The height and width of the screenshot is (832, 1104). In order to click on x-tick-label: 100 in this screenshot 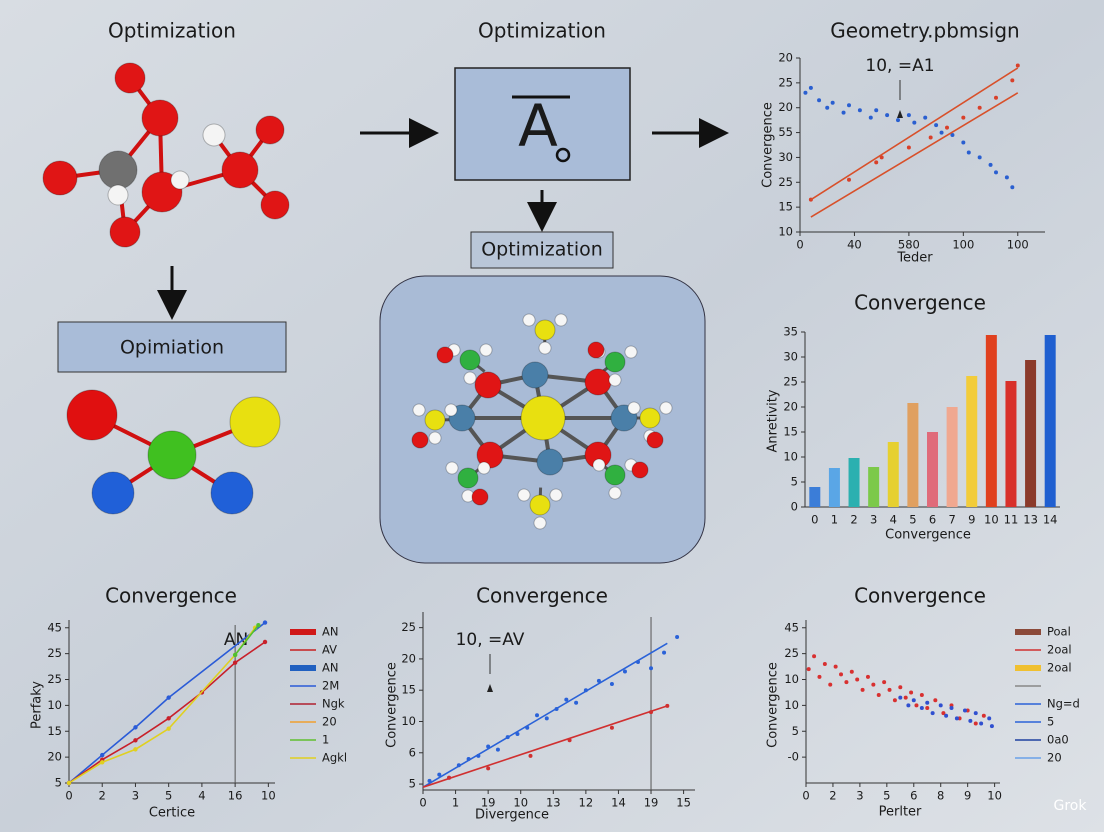, I will do `click(963, 245)`.